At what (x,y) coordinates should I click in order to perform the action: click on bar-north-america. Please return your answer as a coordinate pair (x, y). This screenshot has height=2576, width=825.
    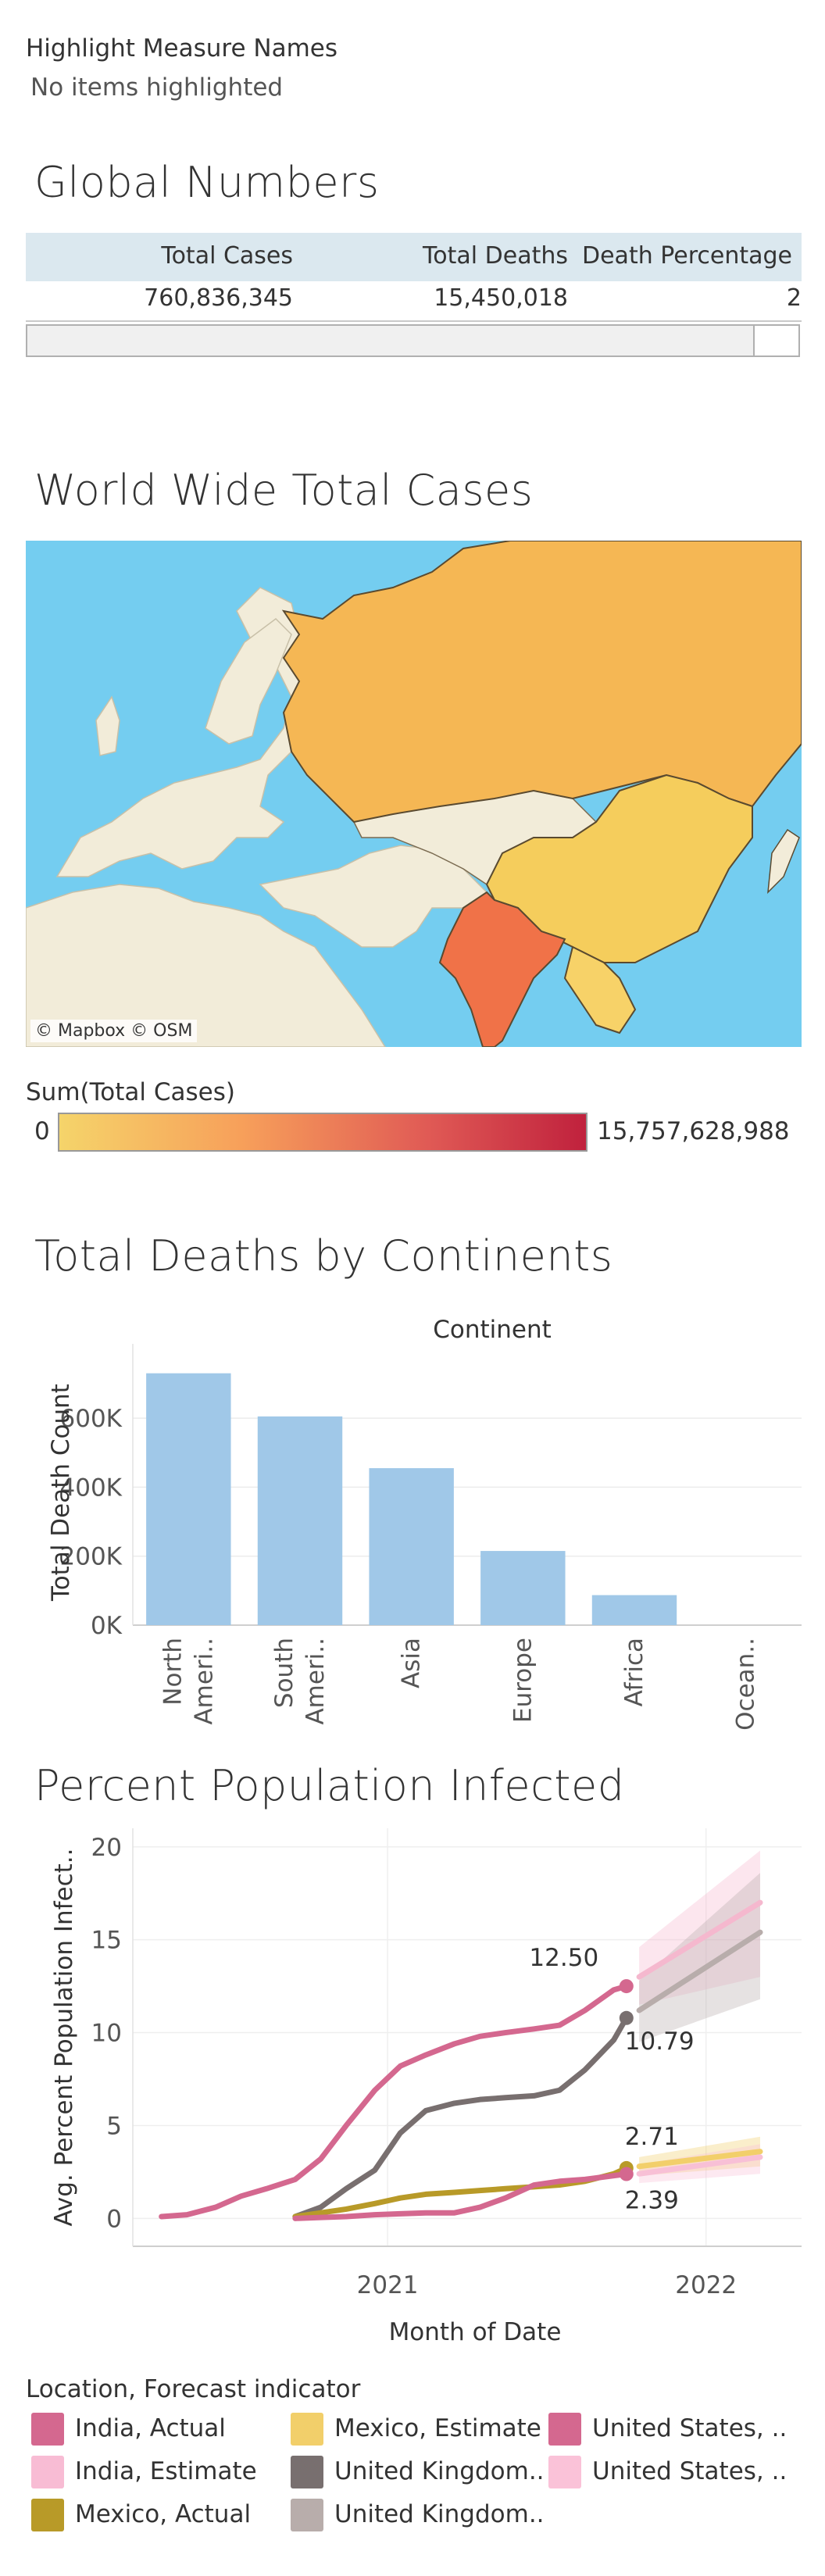
    Looking at the image, I should click on (188, 1499).